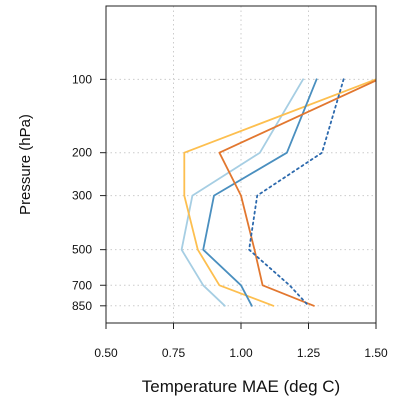  Describe the element at coordinates (106, 353) in the screenshot. I see `x-tick-label: 0.50` at that location.